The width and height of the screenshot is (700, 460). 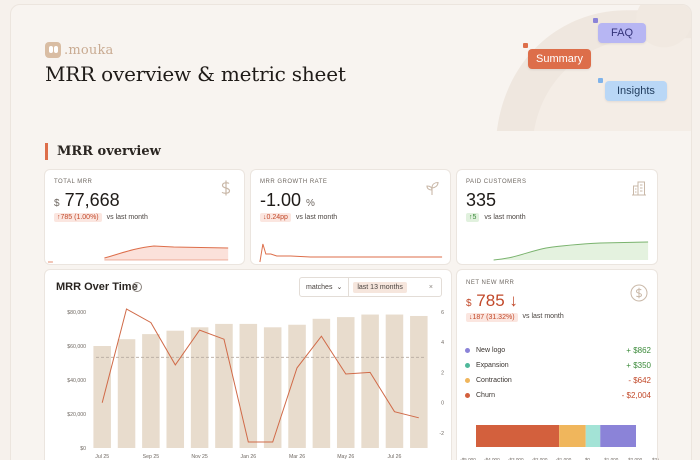 What do you see at coordinates (492, 458) in the screenshot?
I see `x-tick-label: -$4,000` at bounding box center [492, 458].